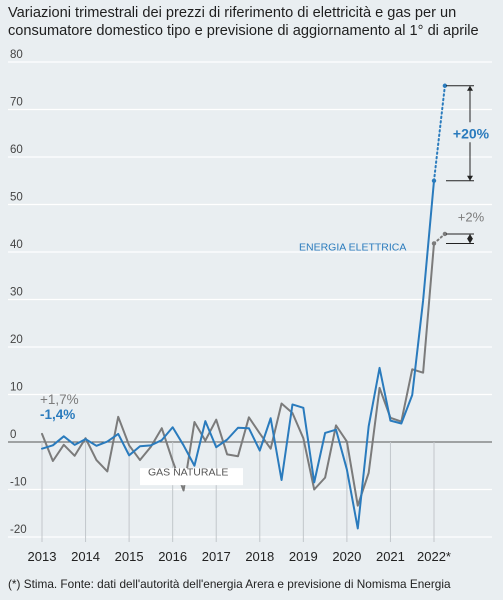 The width and height of the screenshot is (503, 600). I want to click on y-tick-label: 0, so click(13, 435).